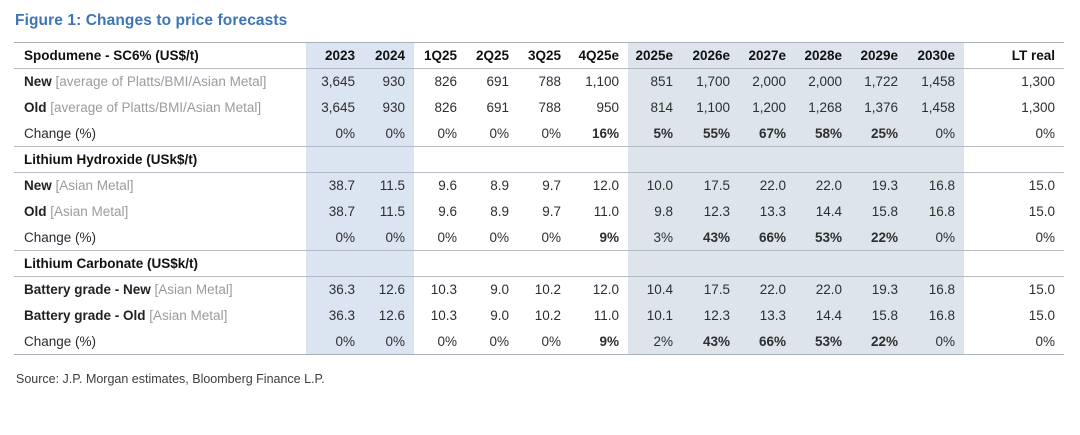 The height and width of the screenshot is (435, 1080). I want to click on column-header: 2028e, so click(823, 55).